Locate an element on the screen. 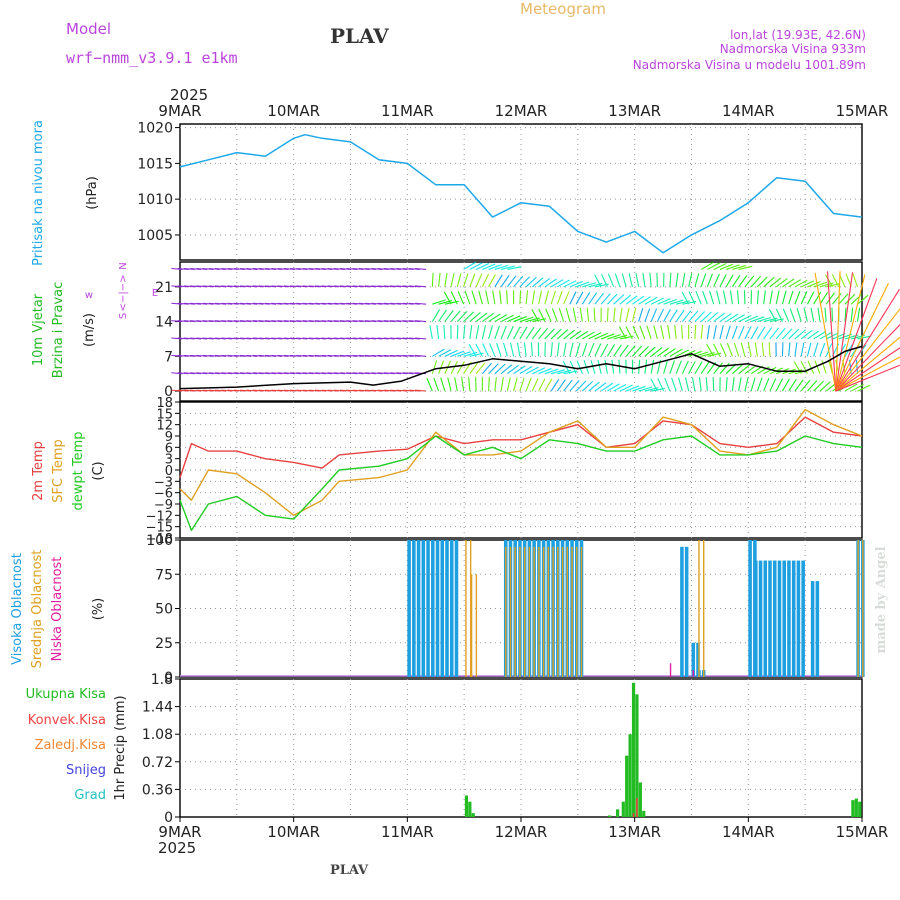 This screenshot has height=900, width=900. cloud-ytick-label: 0 is located at coordinates (168, 678).